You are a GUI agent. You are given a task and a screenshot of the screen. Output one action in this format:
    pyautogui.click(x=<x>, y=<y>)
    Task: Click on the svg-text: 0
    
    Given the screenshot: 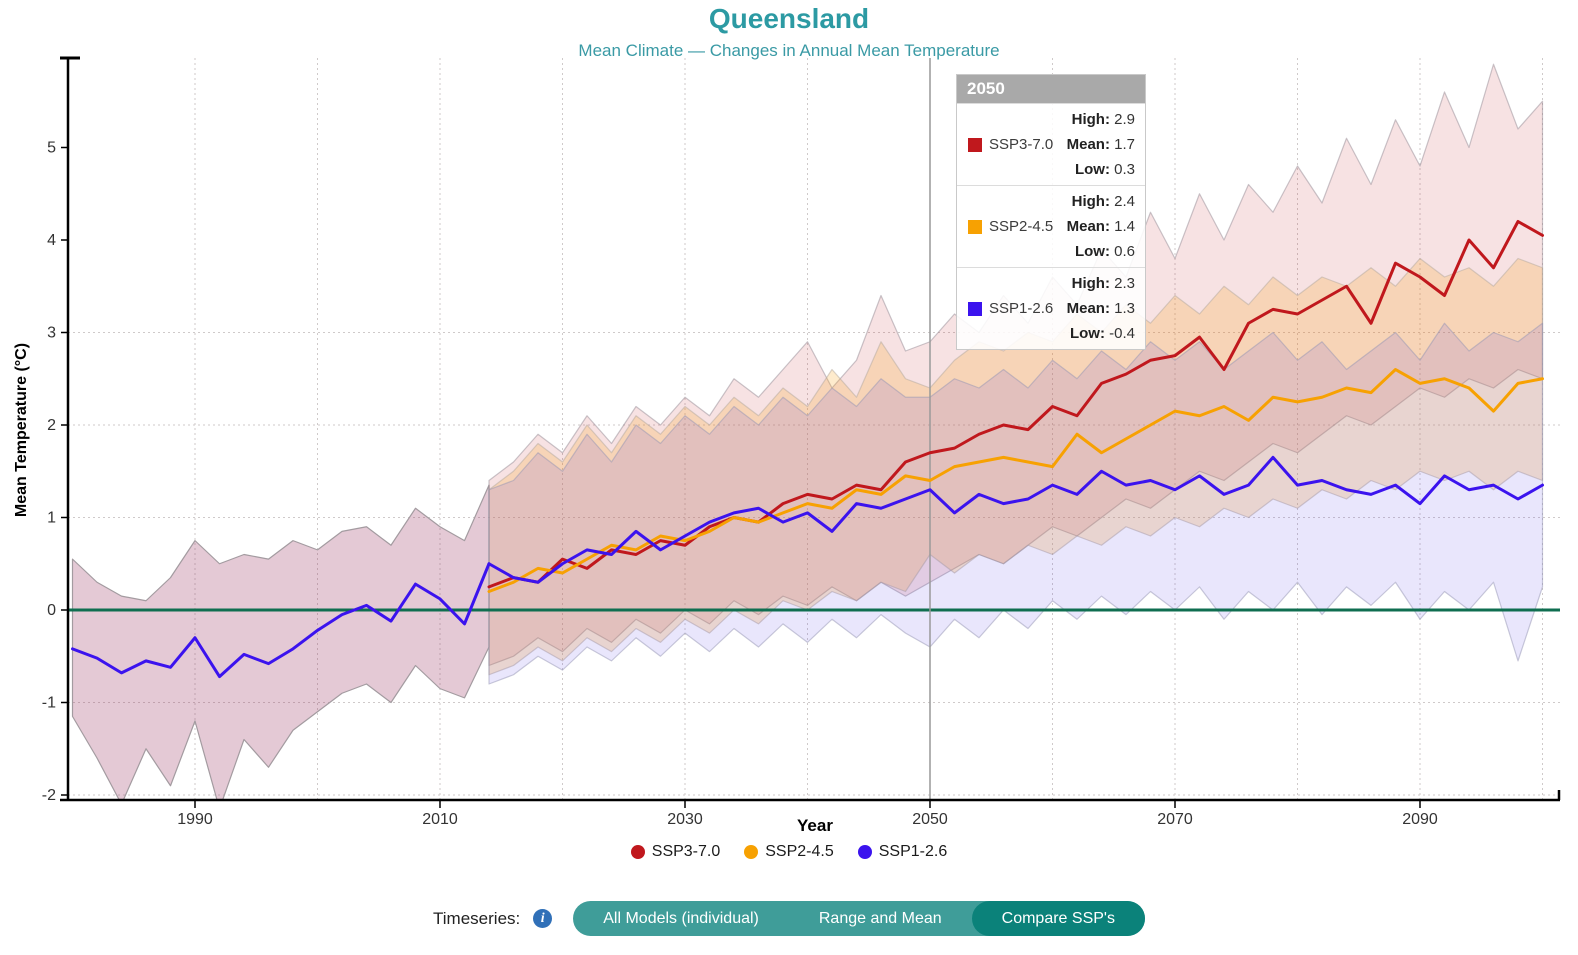 What is the action you would take?
    pyautogui.click(x=51, y=610)
    